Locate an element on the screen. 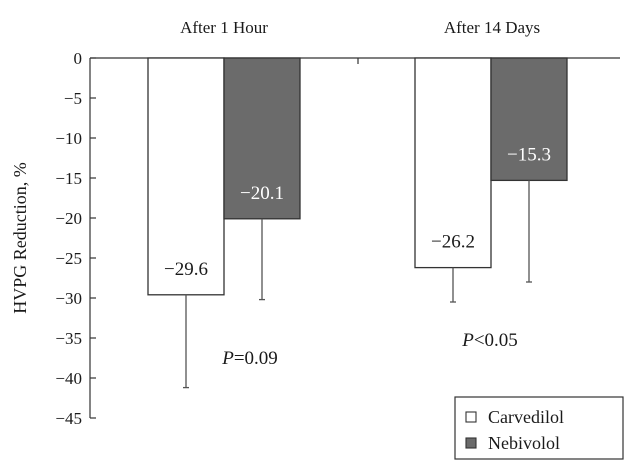 The width and height of the screenshot is (625, 461). legend: Carvedilol Nebivolol is located at coordinates (539, 428).